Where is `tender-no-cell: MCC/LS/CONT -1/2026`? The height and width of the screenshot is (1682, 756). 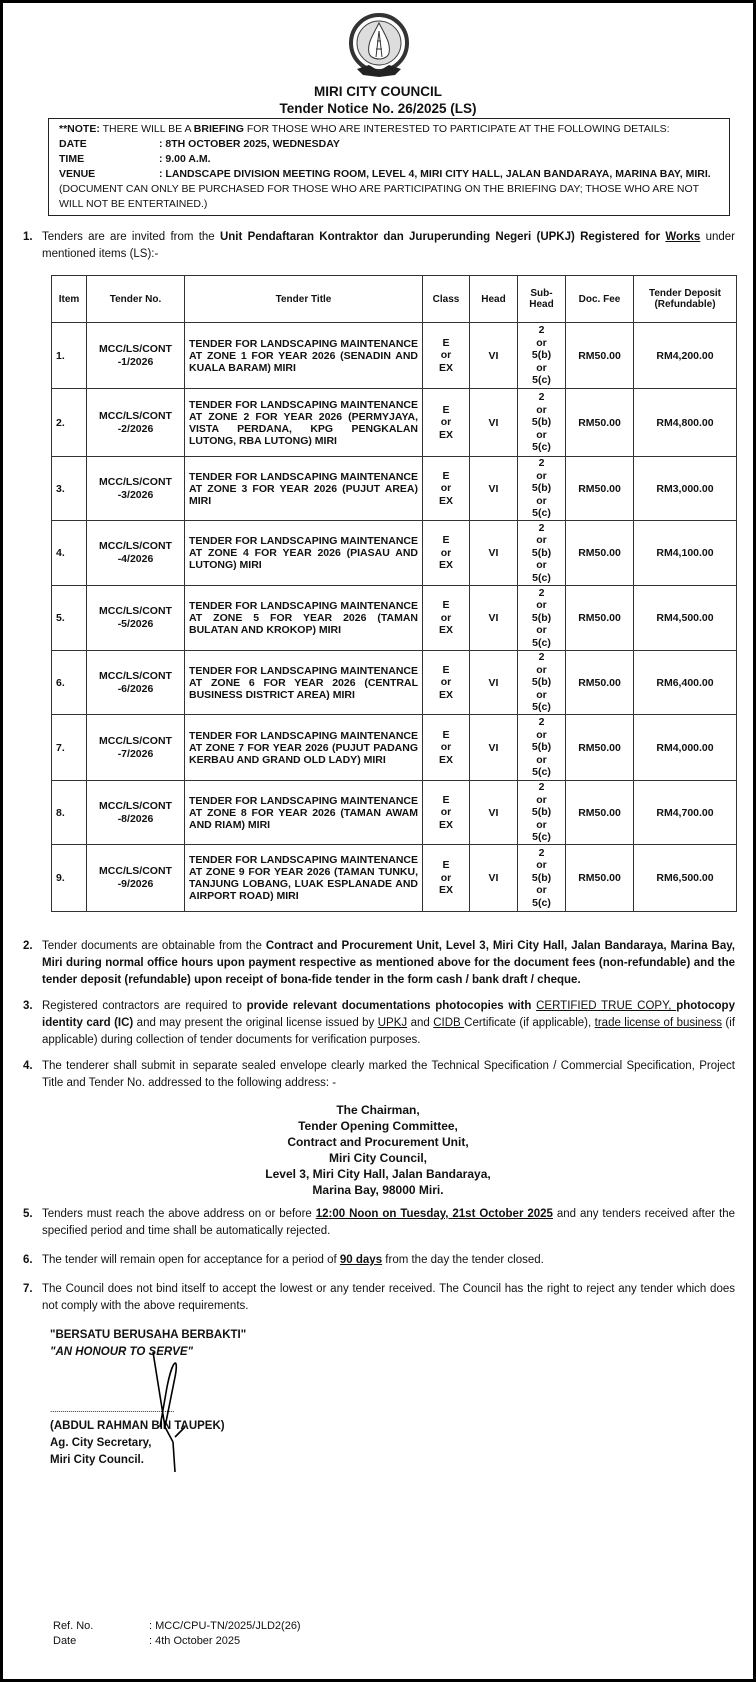
tender-no-cell: MCC/LS/CONT -1/2026 is located at coordinates (135, 355).